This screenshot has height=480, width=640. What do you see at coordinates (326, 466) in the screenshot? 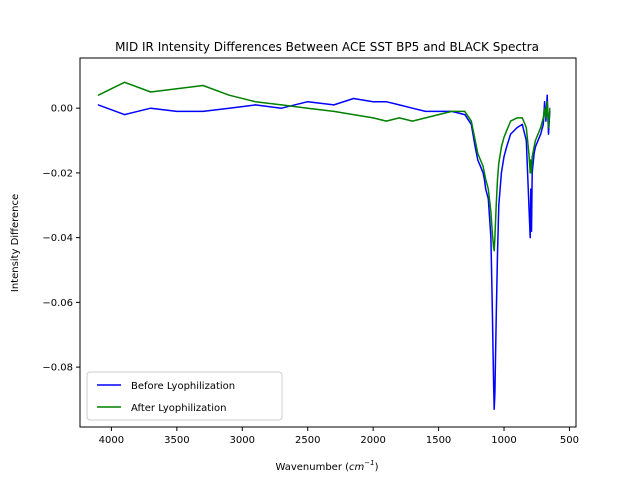
I see `x-axis-label: Wavenumber (cm−1)` at bounding box center [326, 466].